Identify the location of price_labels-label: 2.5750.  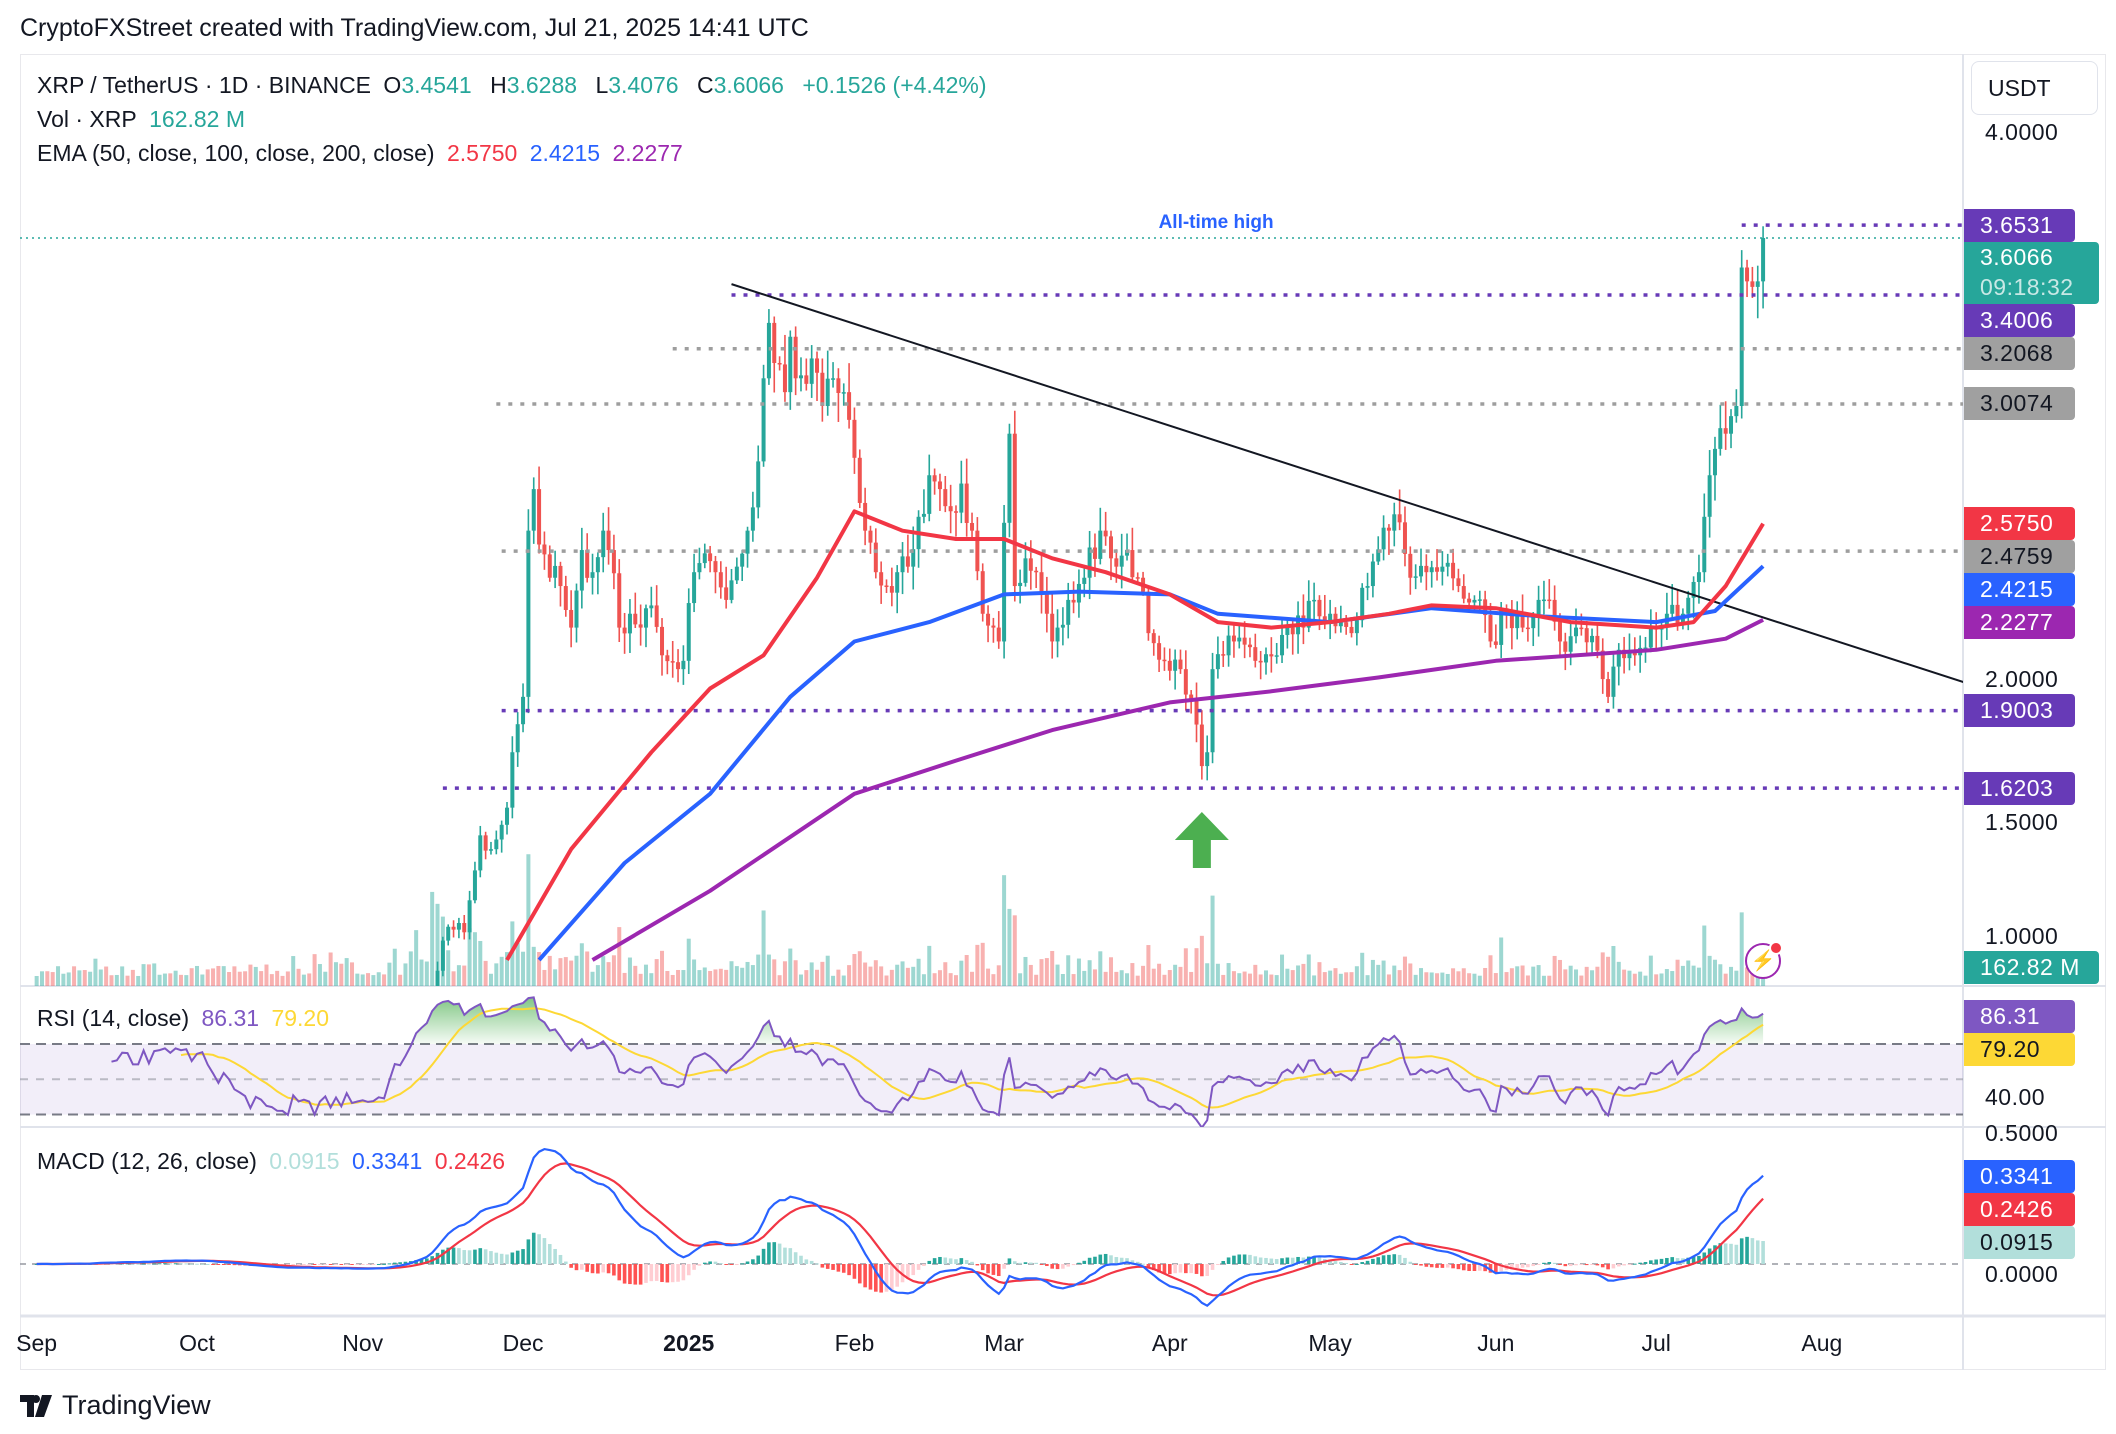
(2019, 524).